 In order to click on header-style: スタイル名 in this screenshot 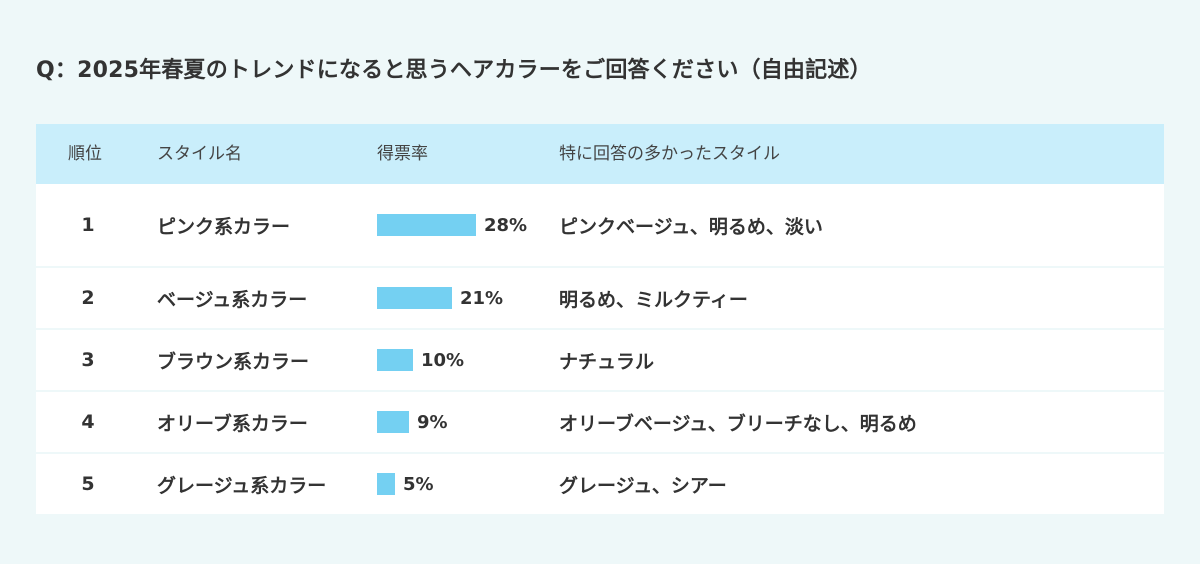, I will do `click(199, 154)`.